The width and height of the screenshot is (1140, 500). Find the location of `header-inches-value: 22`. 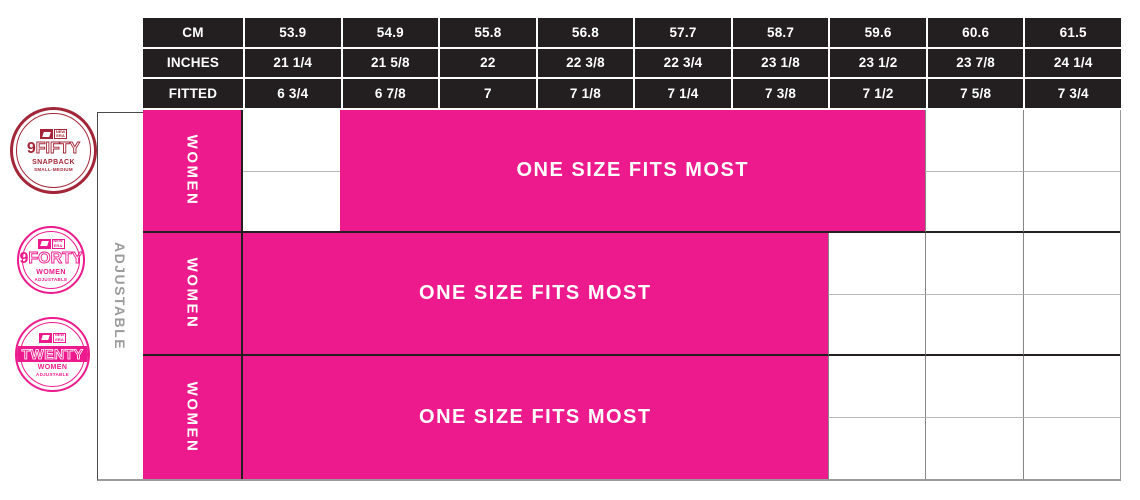

header-inches-value: 22 is located at coordinates (488, 63).